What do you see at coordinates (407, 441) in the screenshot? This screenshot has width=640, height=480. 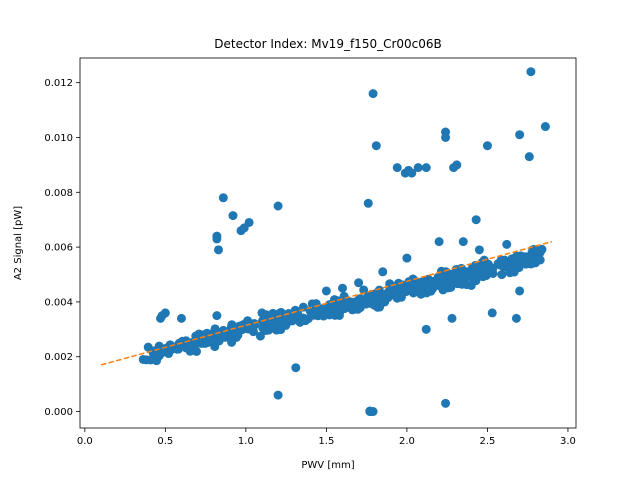 I see `x-tick-label: 2.0` at bounding box center [407, 441].